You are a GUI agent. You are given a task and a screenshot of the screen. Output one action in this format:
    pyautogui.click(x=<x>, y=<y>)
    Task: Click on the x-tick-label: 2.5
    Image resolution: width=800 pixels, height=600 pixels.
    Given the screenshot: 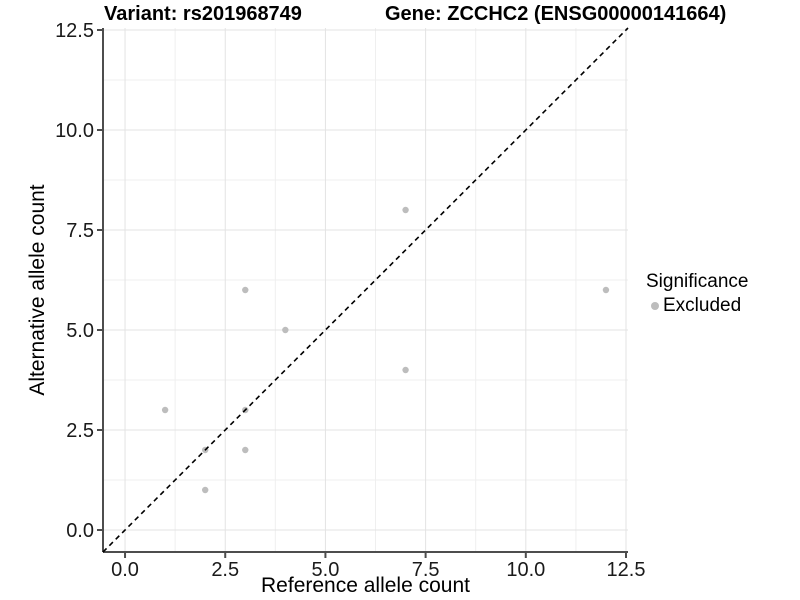 What is the action you would take?
    pyautogui.click(x=225, y=570)
    